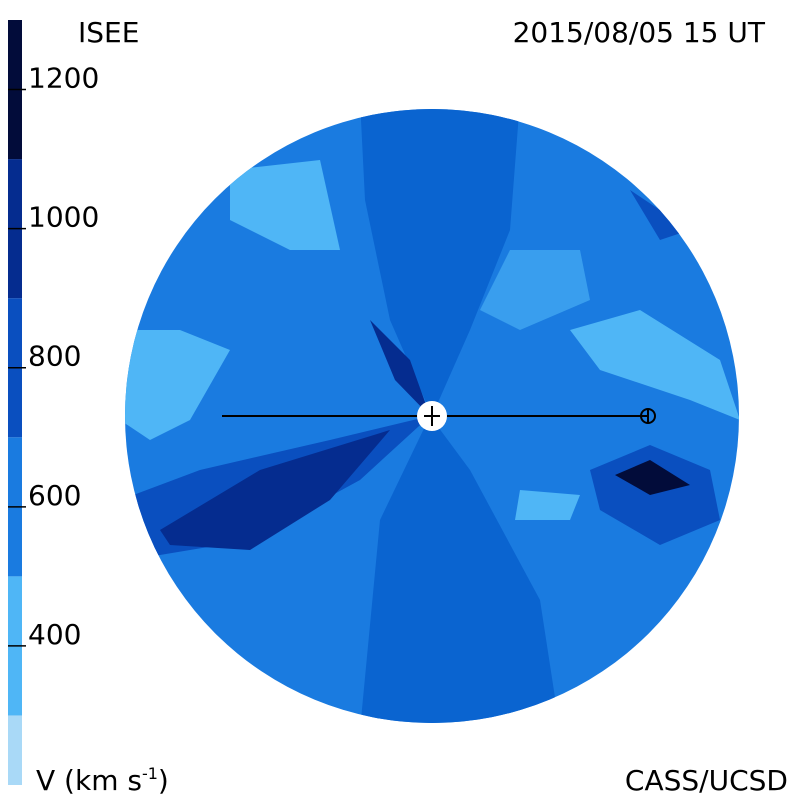 This screenshot has width=800, height=804. Describe the element at coordinates (54, 634) in the screenshot. I see `colorbar-tick-label: 400` at that location.